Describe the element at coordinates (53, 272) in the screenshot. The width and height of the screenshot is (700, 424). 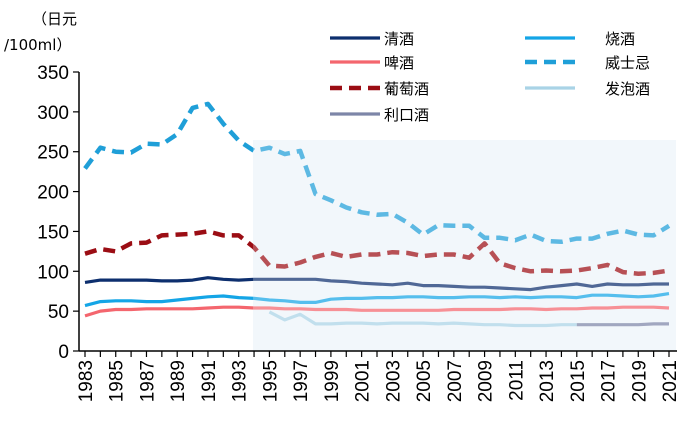
I see `y-tick-label: 100` at that location.